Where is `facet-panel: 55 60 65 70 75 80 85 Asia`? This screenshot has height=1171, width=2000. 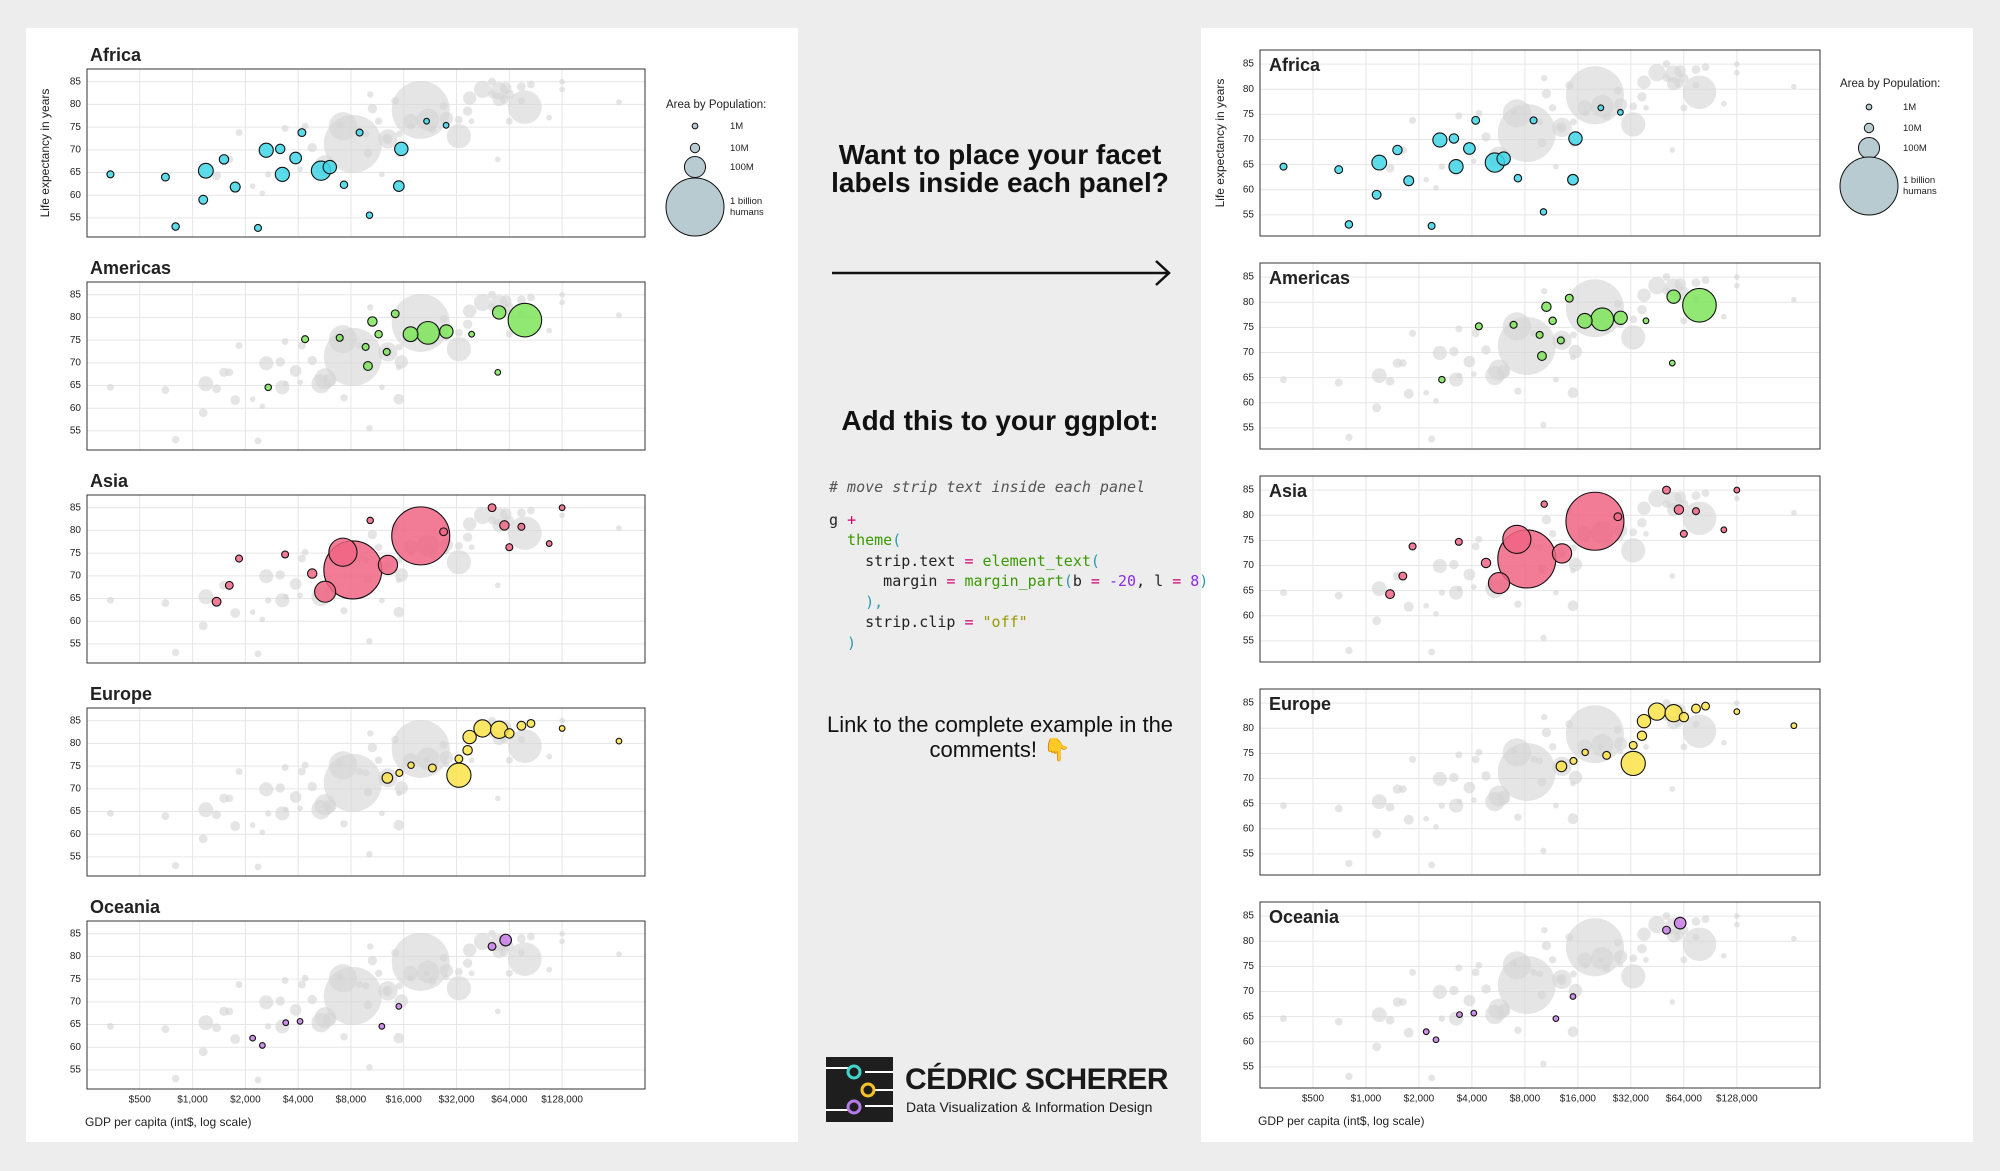
facet-panel: 55 60 65 70 75 80 85 Asia is located at coordinates (1532, 569).